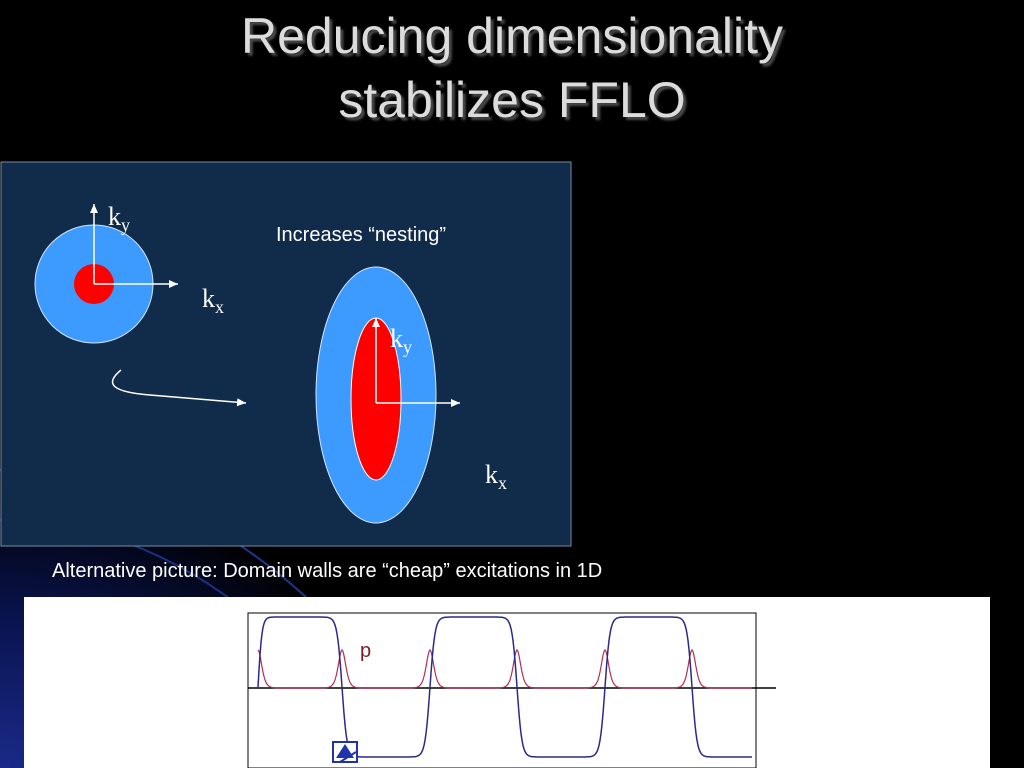 The height and width of the screenshot is (768, 1024). What do you see at coordinates (366, 651) in the screenshot?
I see `plot-curve-label: p` at bounding box center [366, 651].